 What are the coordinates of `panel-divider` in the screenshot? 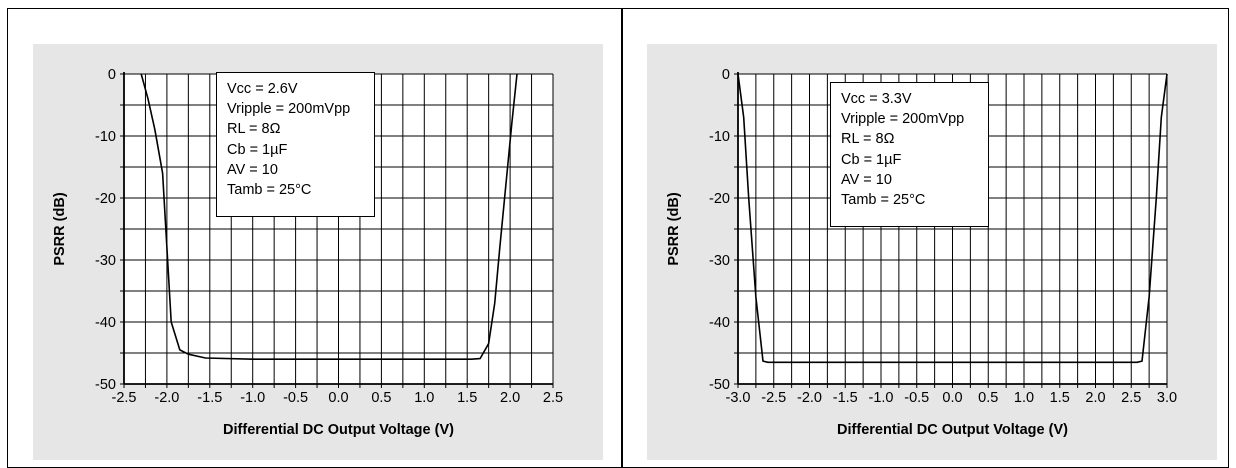 It's located at (622, 238).